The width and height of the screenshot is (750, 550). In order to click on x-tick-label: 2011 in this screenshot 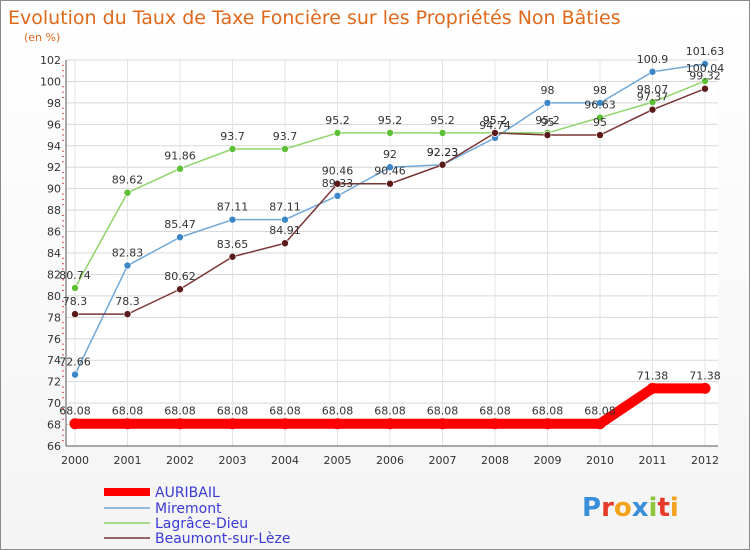, I will do `click(653, 460)`.